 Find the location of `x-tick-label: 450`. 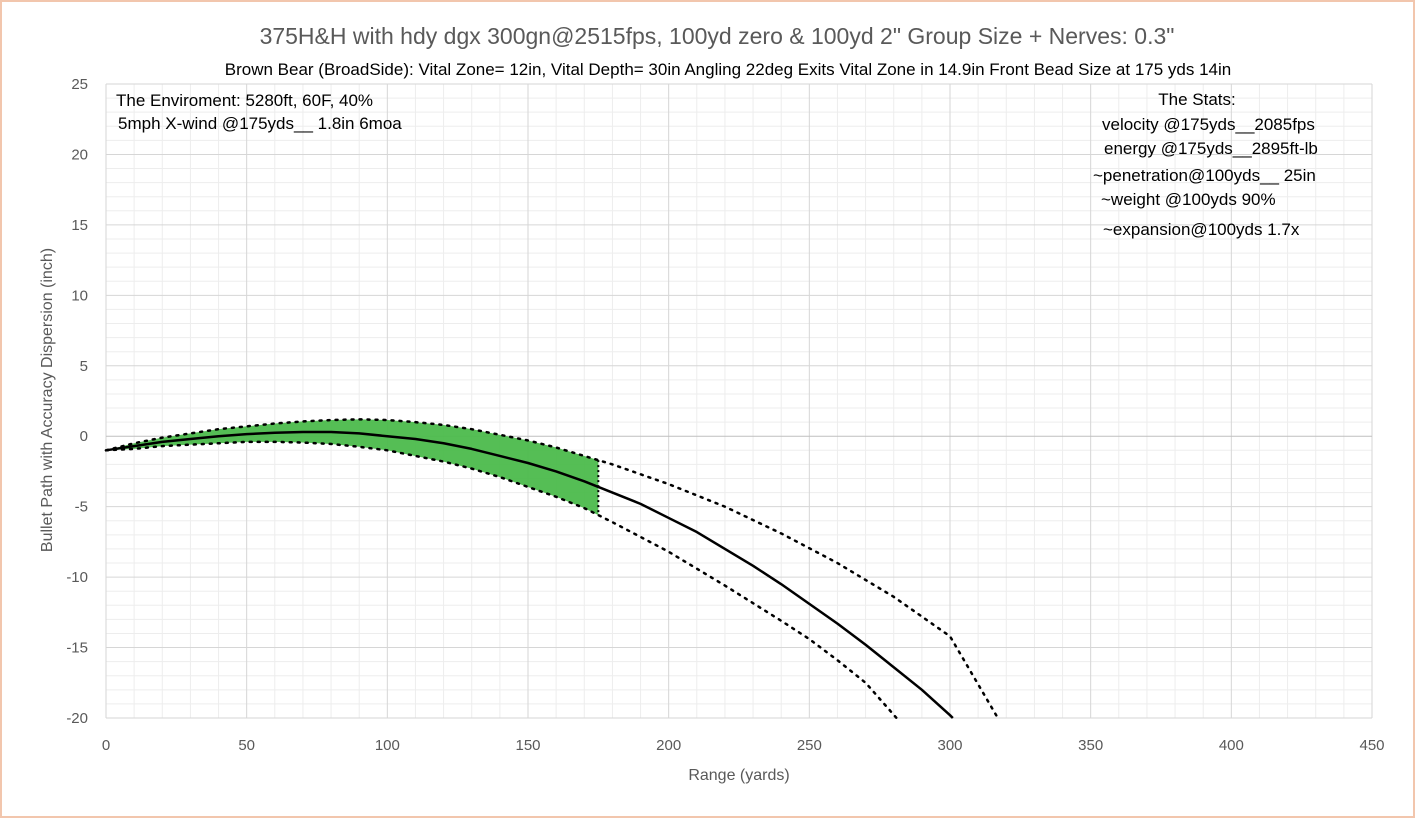

x-tick-label: 450 is located at coordinates (1371, 745).